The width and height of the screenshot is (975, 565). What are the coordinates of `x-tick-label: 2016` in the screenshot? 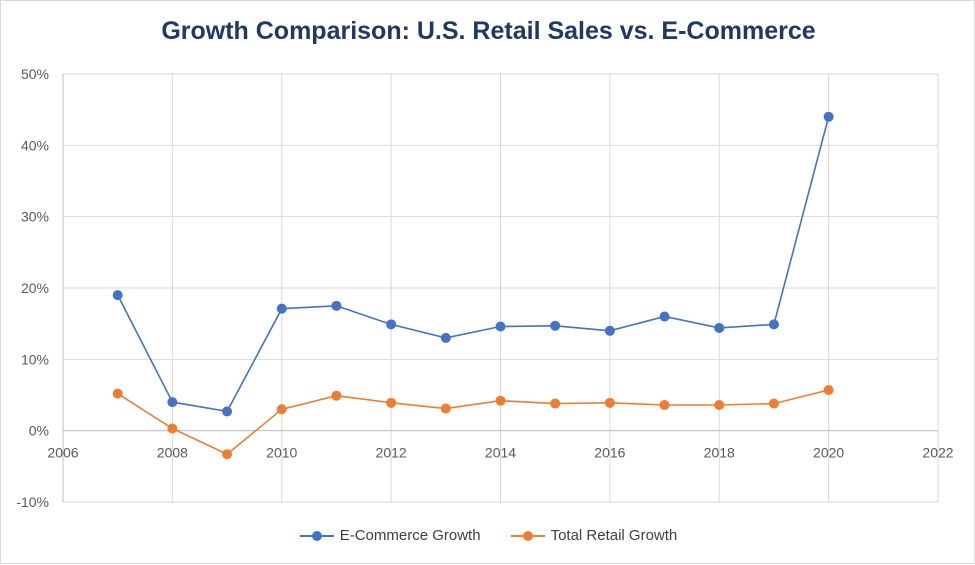 It's located at (609, 453).